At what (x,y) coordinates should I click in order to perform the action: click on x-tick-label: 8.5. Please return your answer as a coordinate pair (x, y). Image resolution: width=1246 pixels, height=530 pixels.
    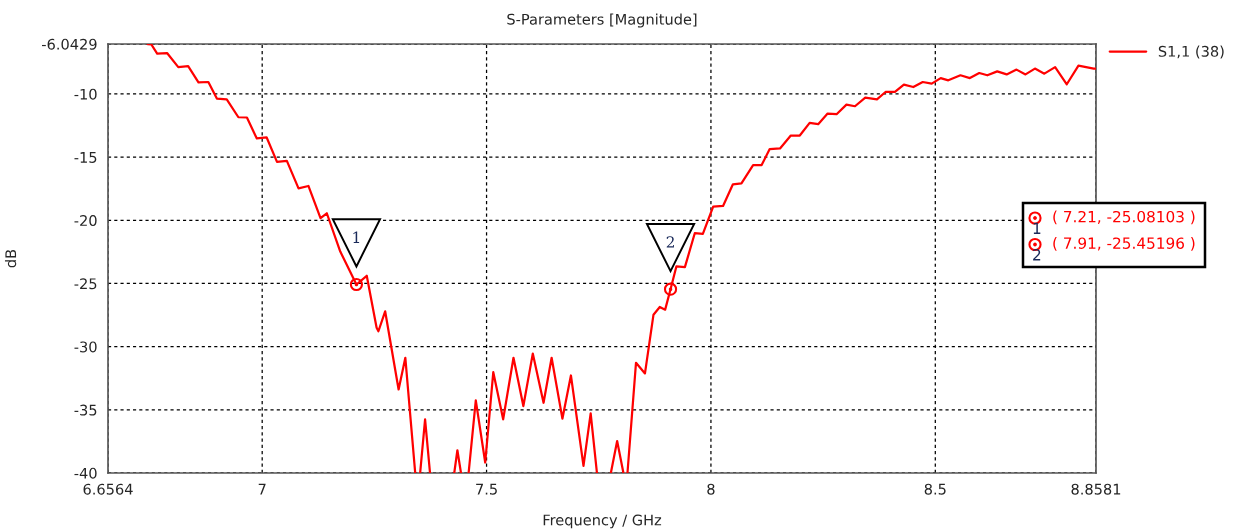
    Looking at the image, I should click on (935, 489).